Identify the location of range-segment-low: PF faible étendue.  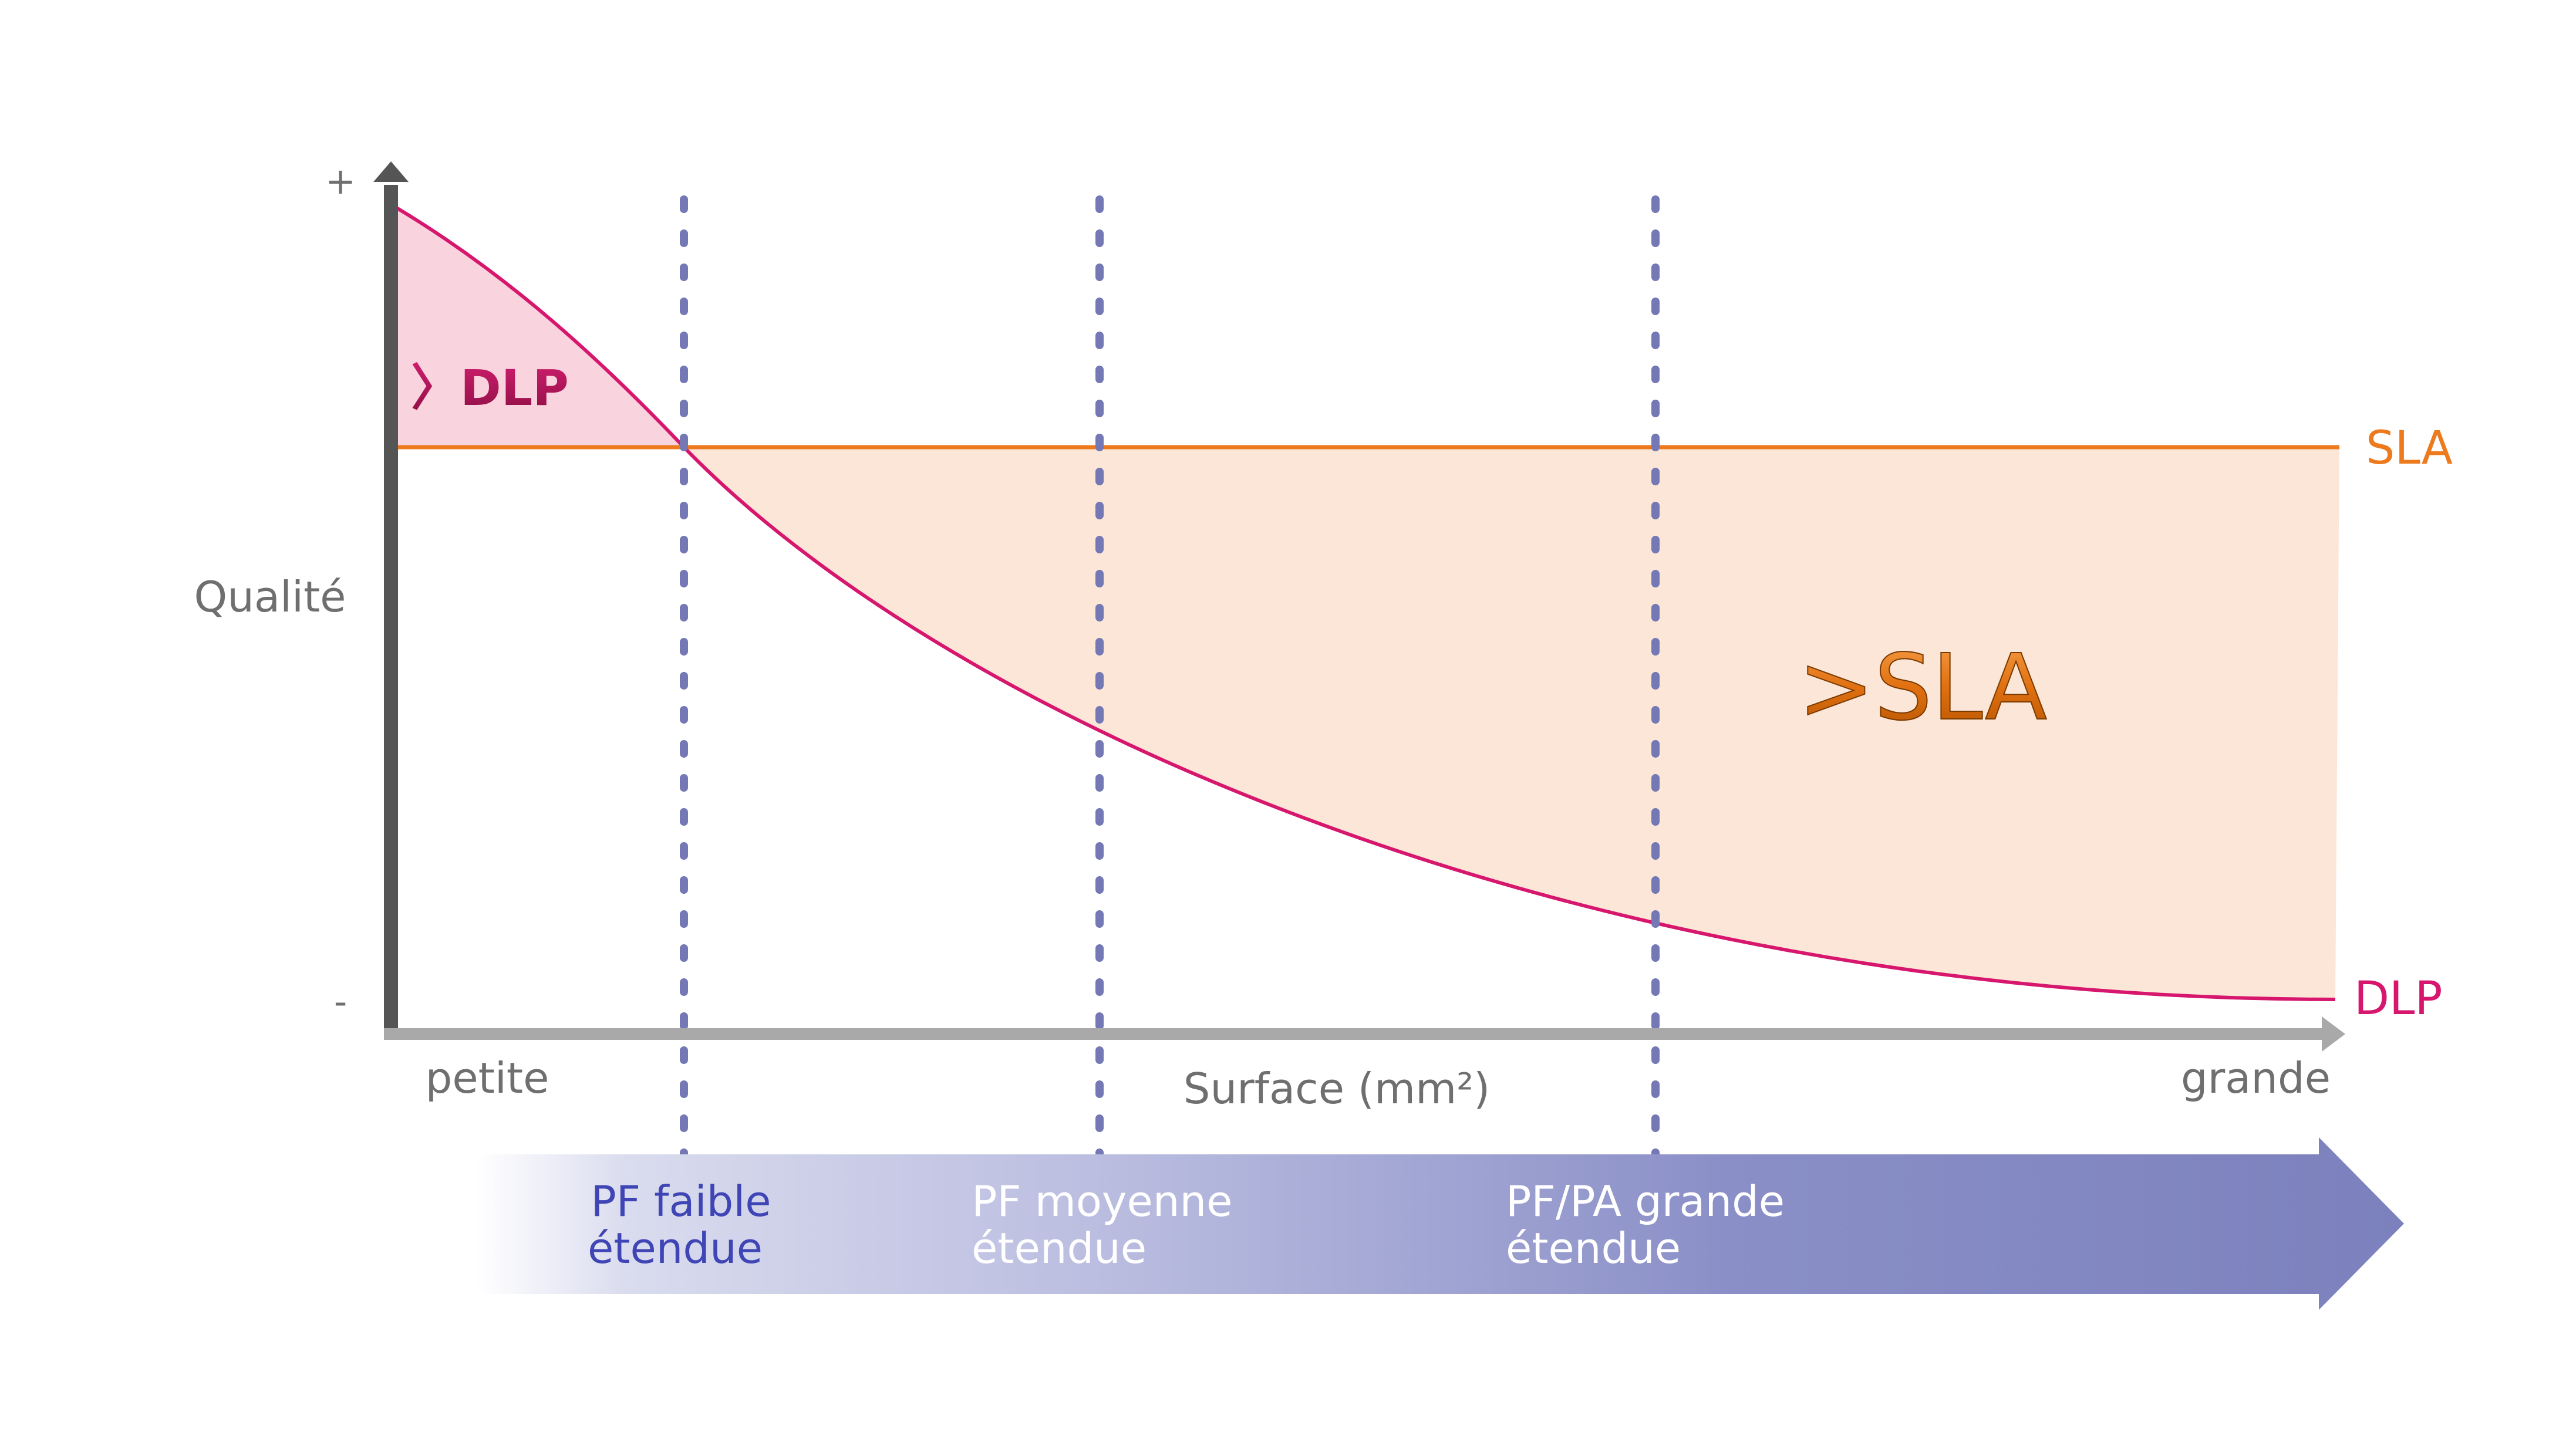
(679, 1225).